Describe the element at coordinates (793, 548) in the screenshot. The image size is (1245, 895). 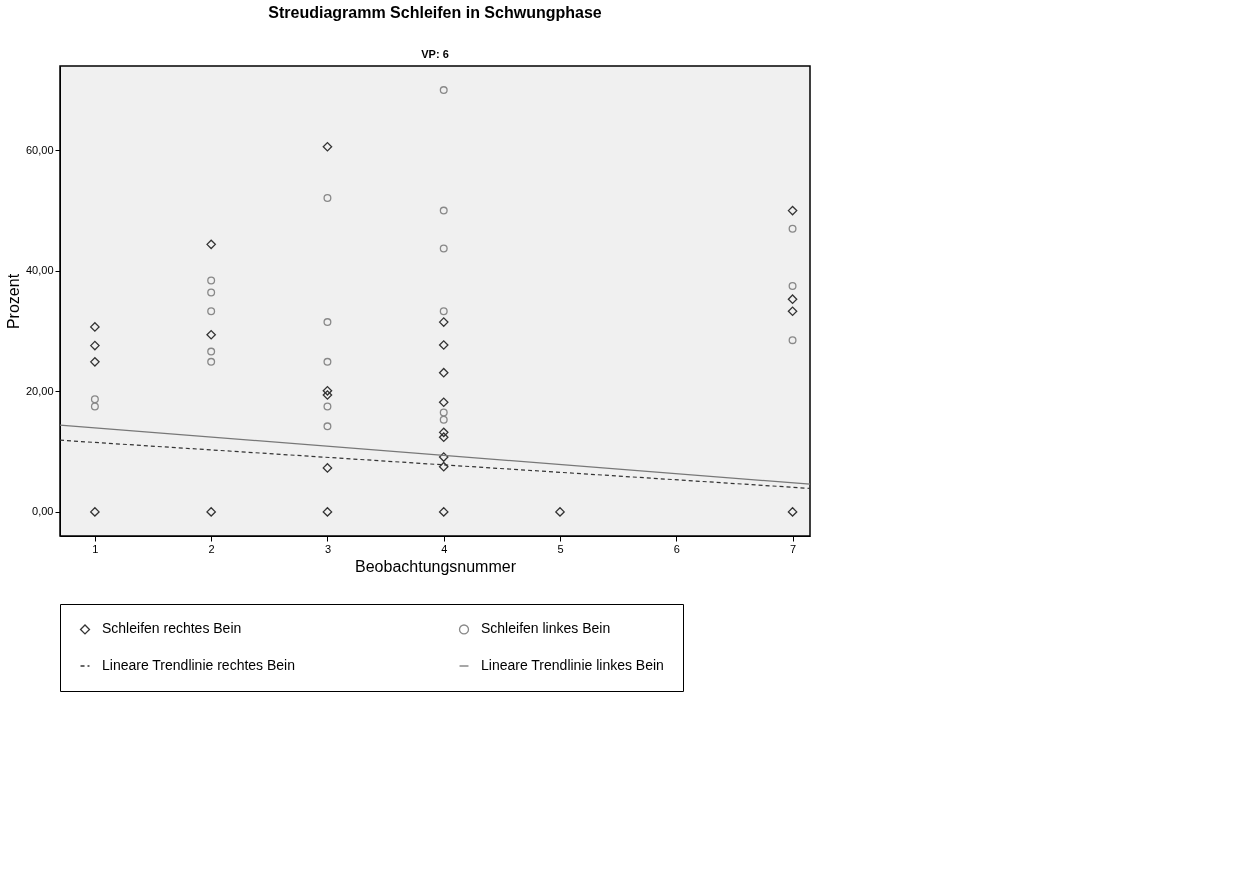
I see `x-tick-label: 7` at that location.